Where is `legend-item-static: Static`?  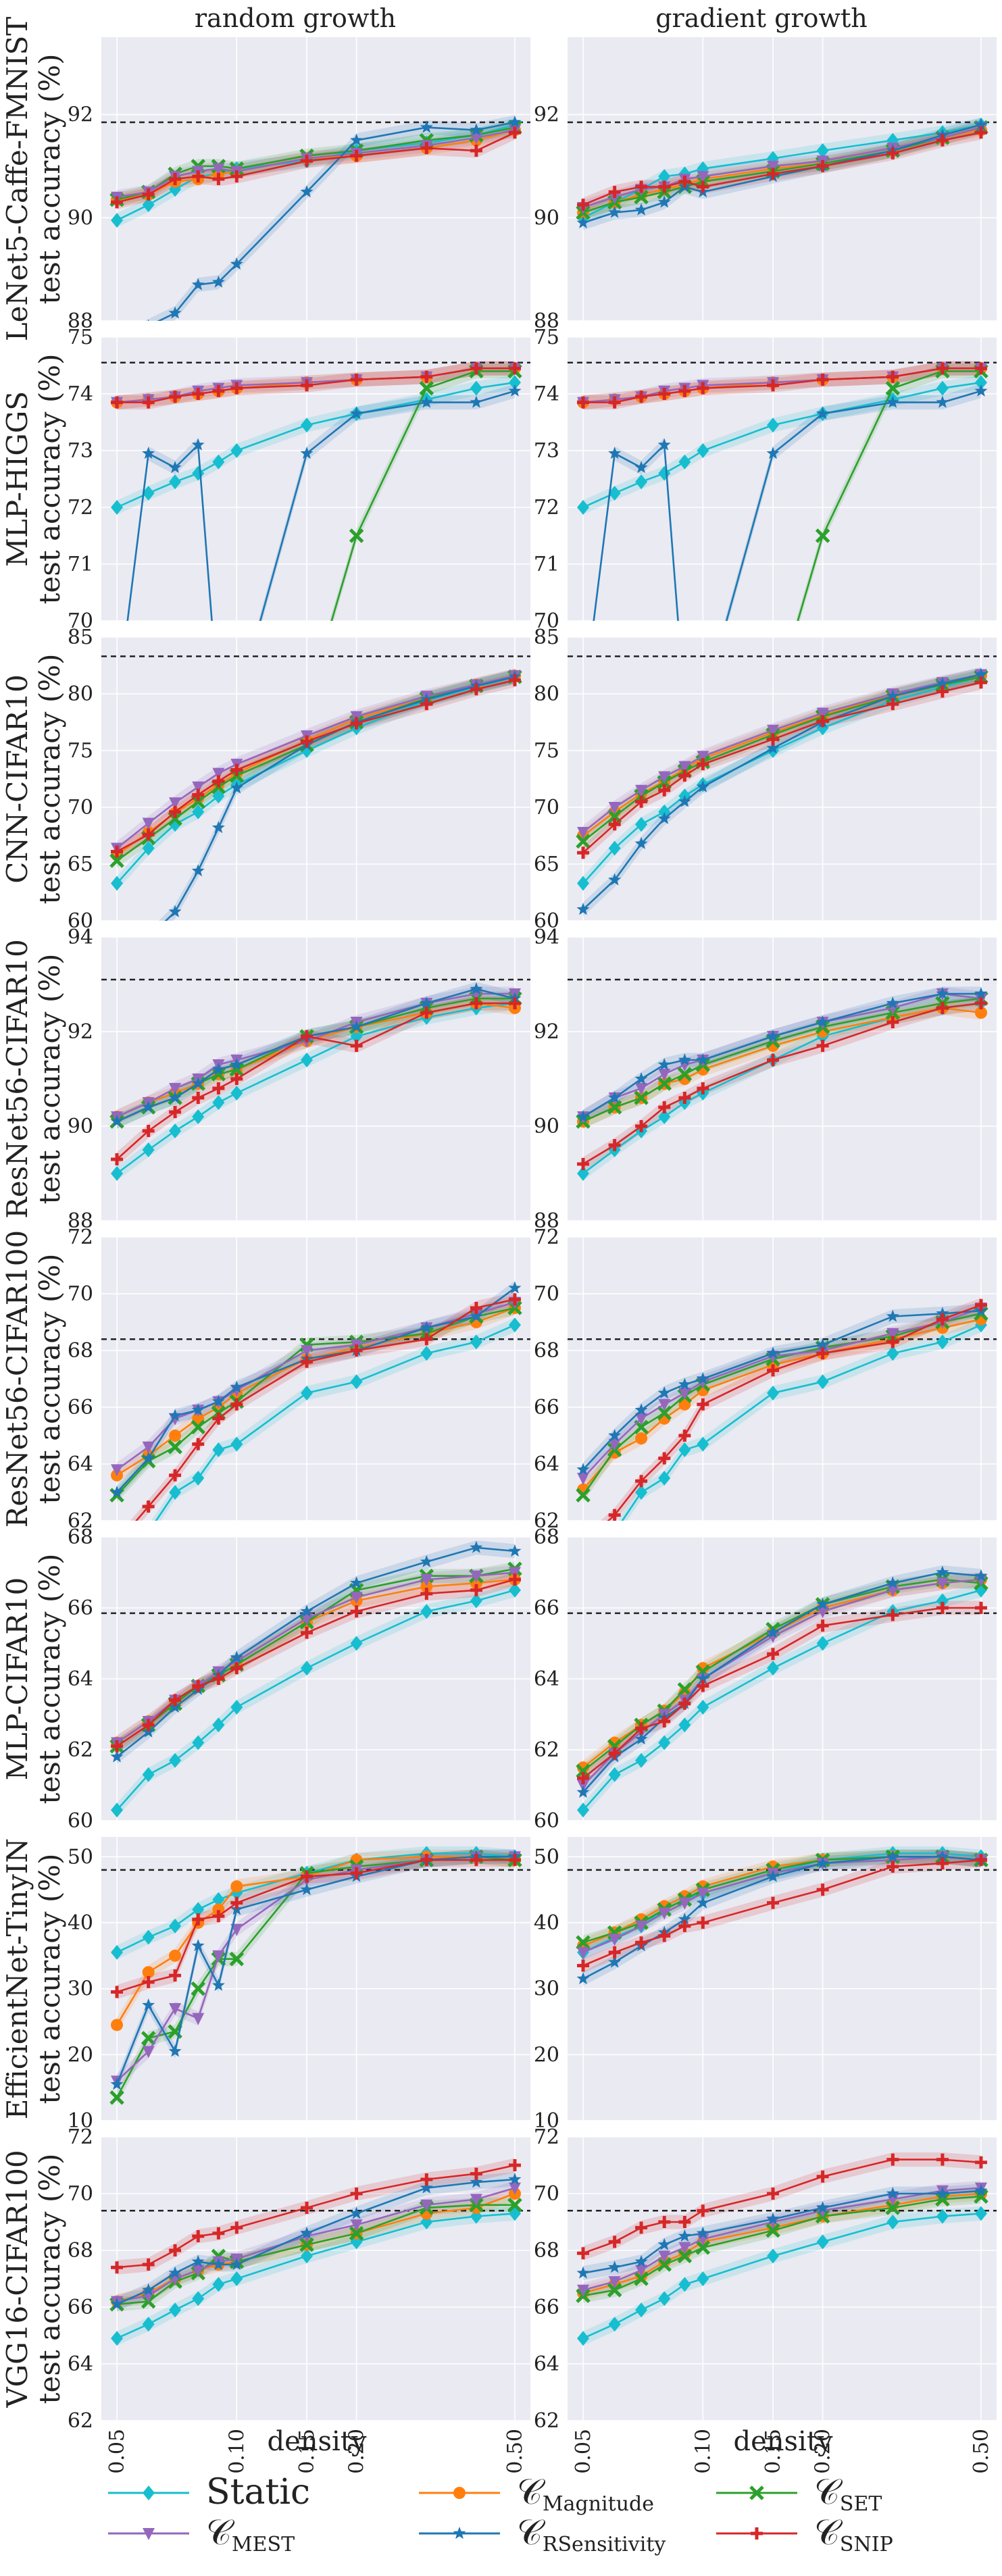 legend-item-static: Static is located at coordinates (209, 2492).